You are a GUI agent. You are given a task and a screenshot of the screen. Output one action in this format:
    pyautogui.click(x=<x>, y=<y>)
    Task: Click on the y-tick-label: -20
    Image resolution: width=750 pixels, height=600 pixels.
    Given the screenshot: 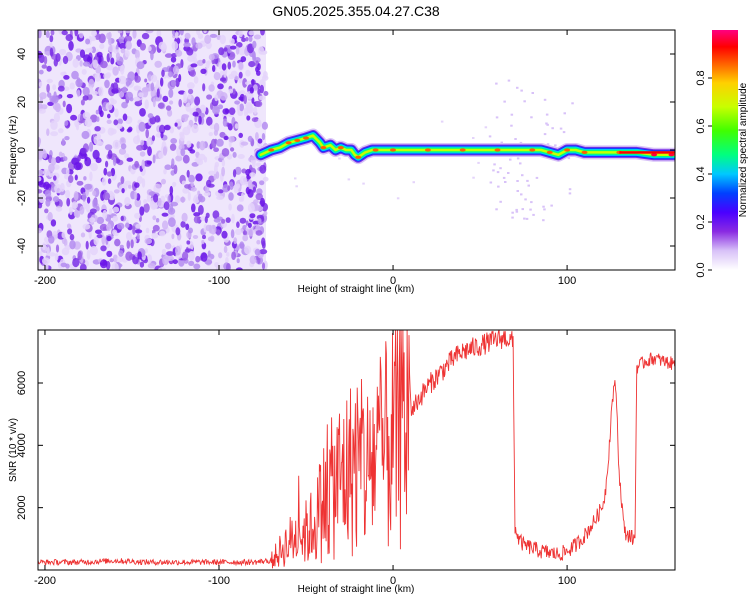 What is the action you would take?
    pyautogui.click(x=22, y=198)
    